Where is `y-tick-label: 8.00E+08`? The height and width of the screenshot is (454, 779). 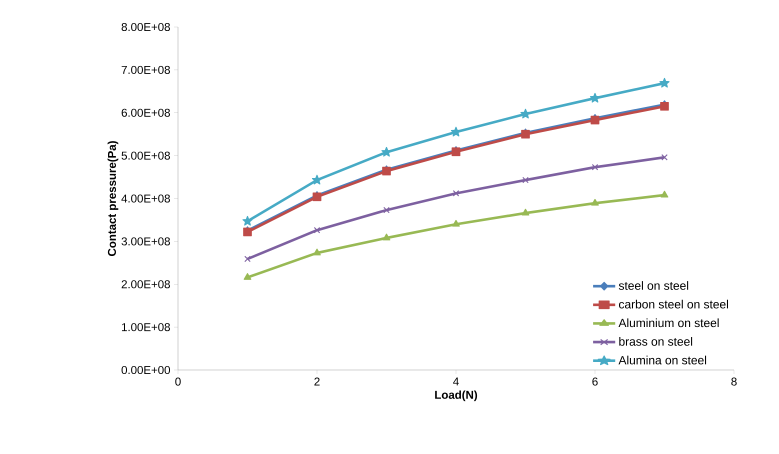
y-tick-label: 8.00E+08 is located at coordinates (146, 27).